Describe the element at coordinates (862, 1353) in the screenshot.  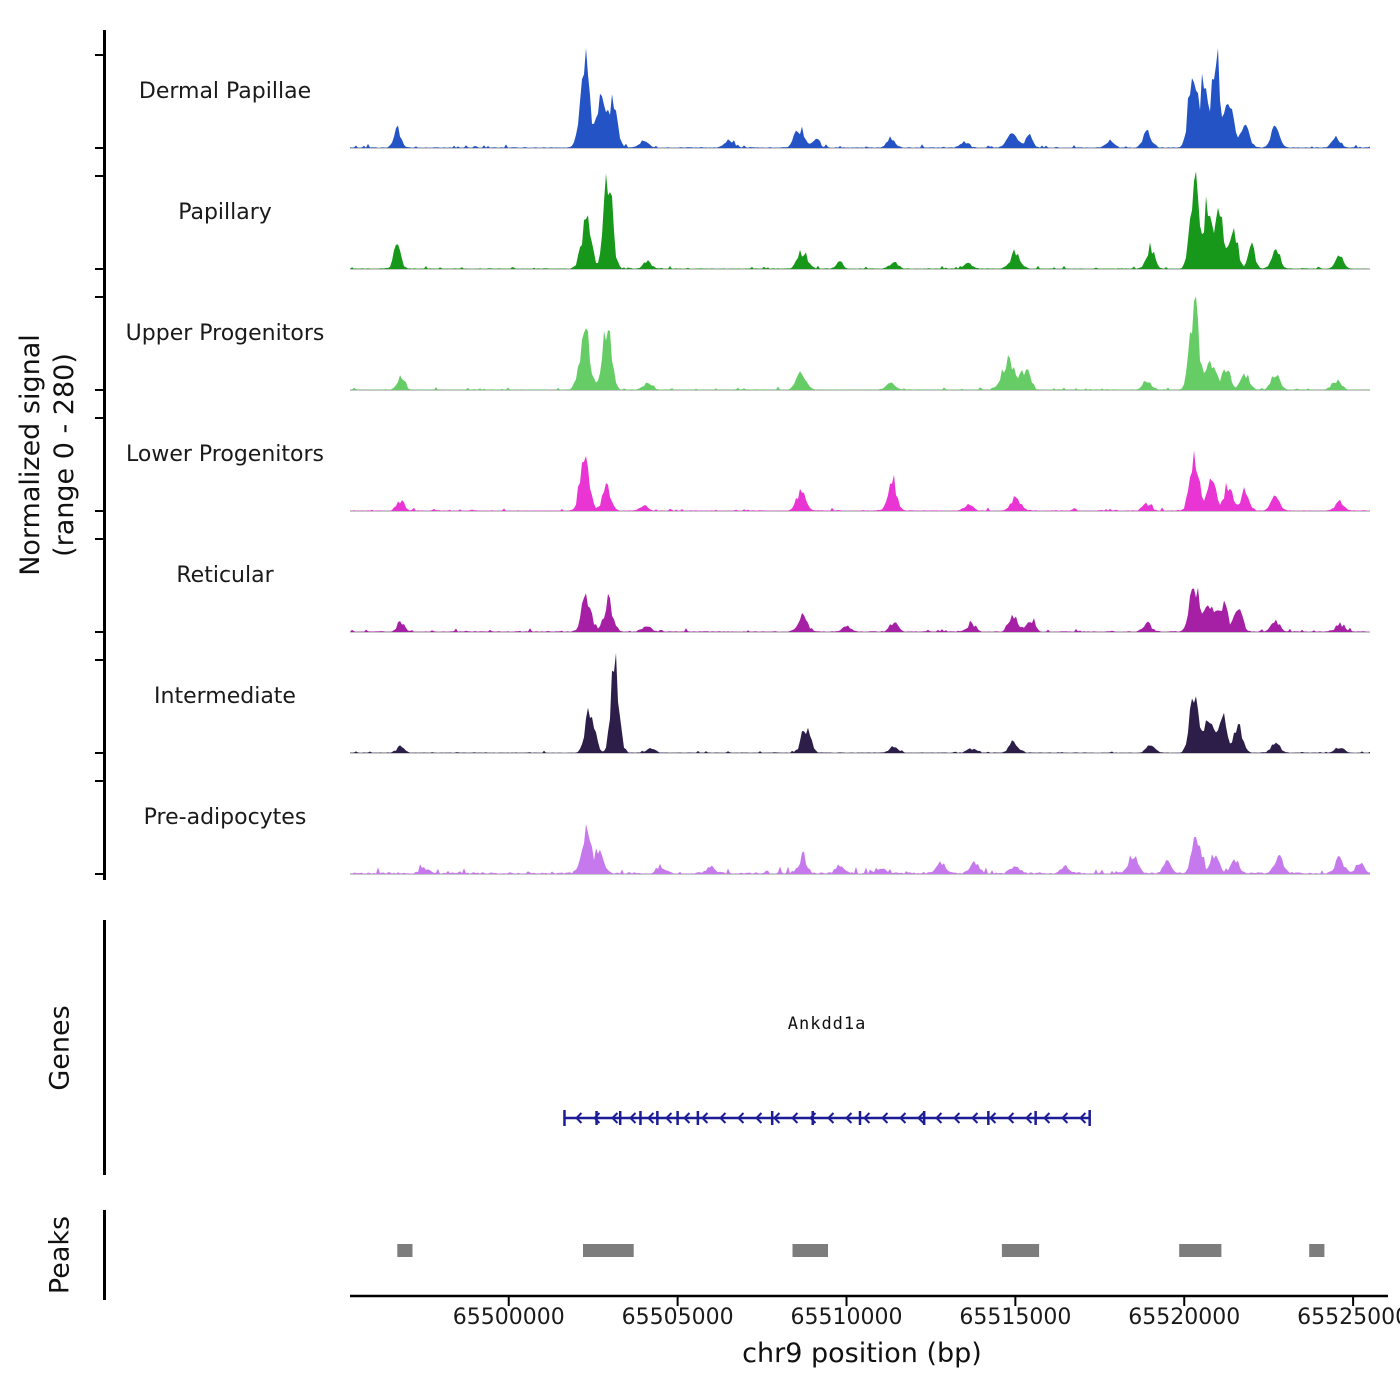
I see `x-axis-title: chr9 position (bp)` at that location.